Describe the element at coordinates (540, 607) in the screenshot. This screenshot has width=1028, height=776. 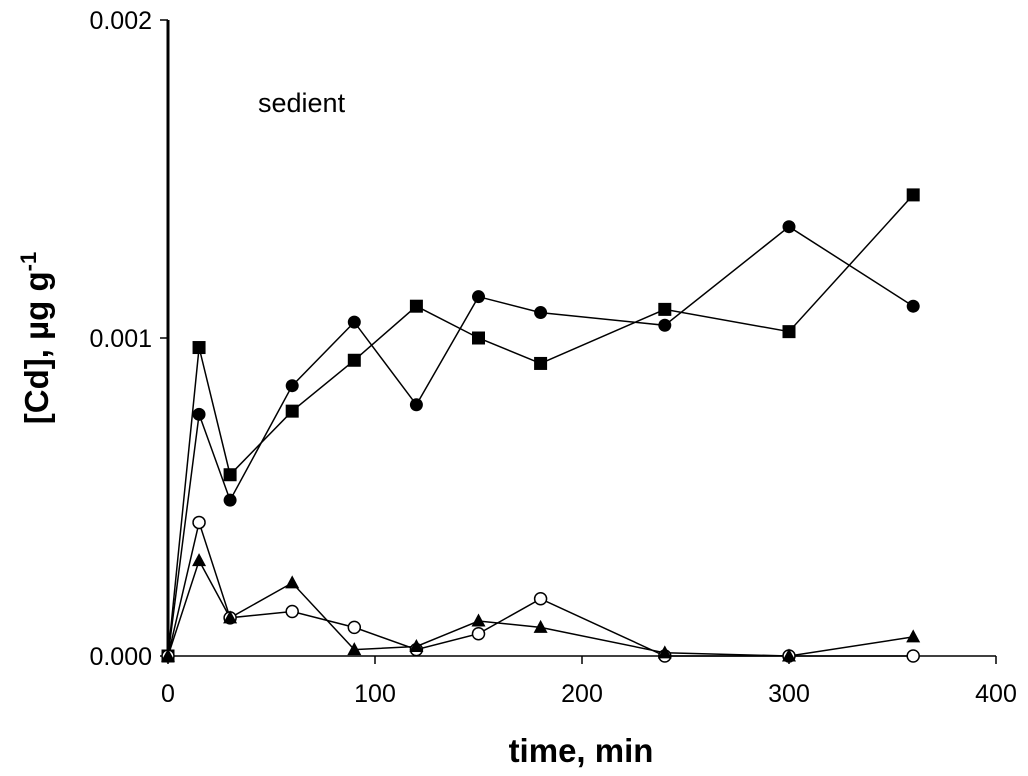
I see `series-triangle-line` at that location.